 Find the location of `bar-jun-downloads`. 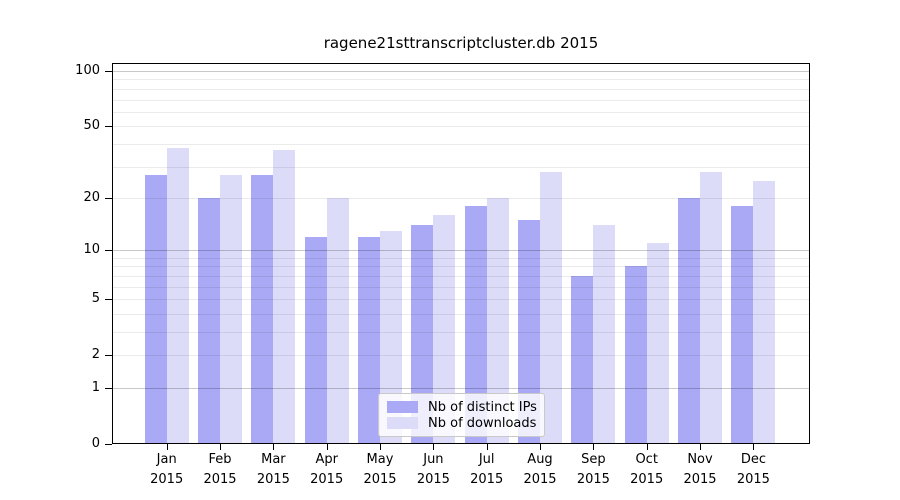

bar-jun-downloads is located at coordinates (444, 329).